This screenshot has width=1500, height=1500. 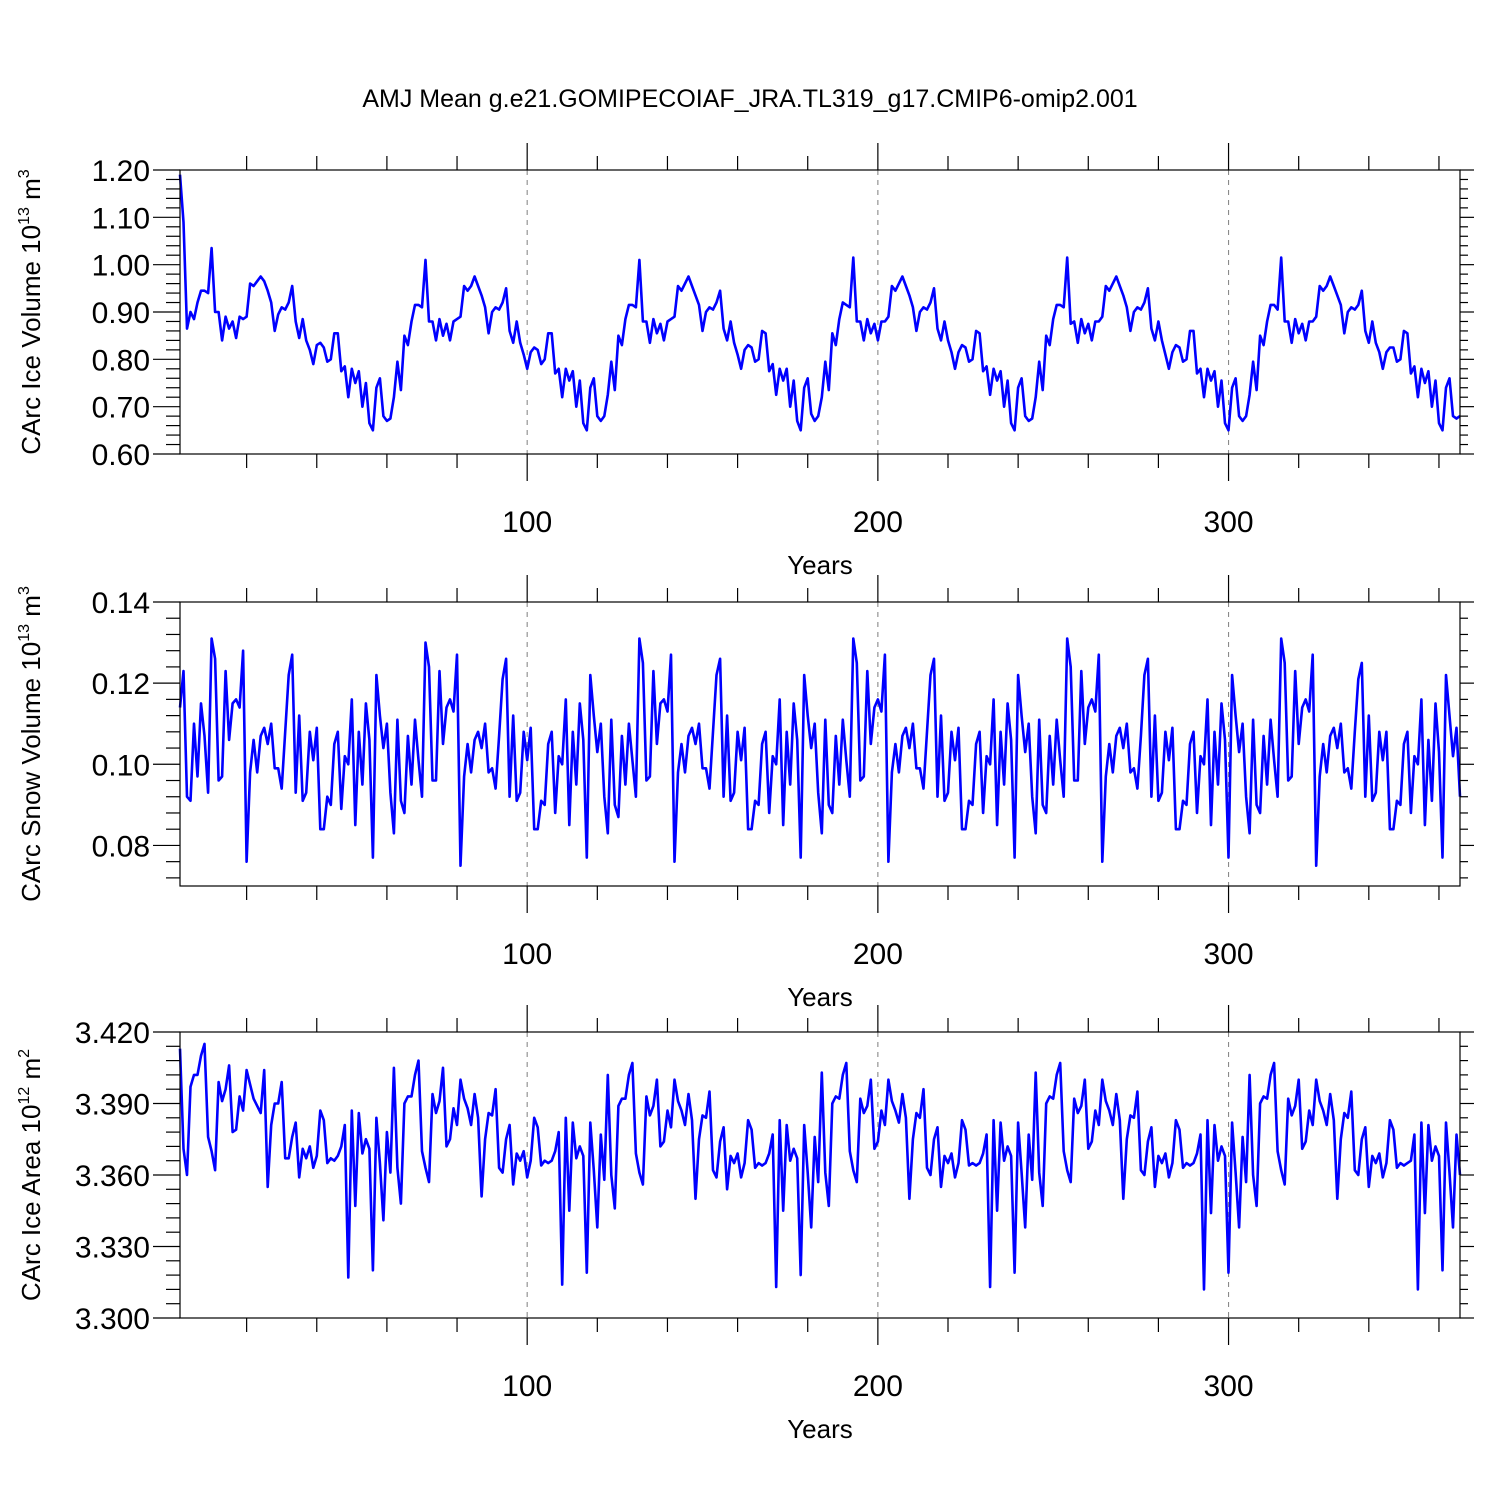 What do you see at coordinates (121, 603) in the screenshot?
I see `y-tick-label: 0.14` at bounding box center [121, 603].